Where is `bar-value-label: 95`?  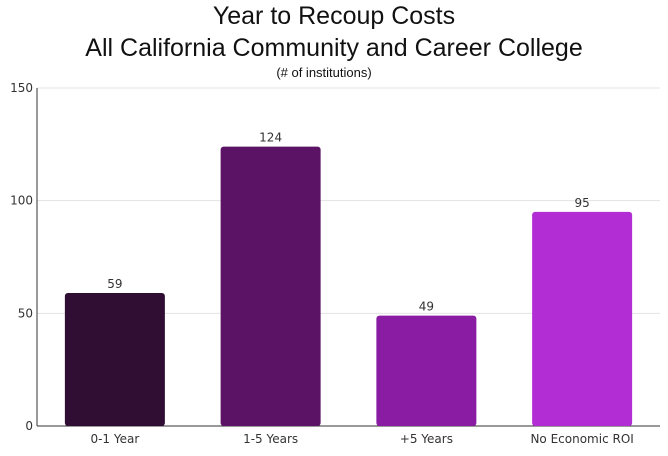
bar-value-label: 95 is located at coordinates (581, 203).